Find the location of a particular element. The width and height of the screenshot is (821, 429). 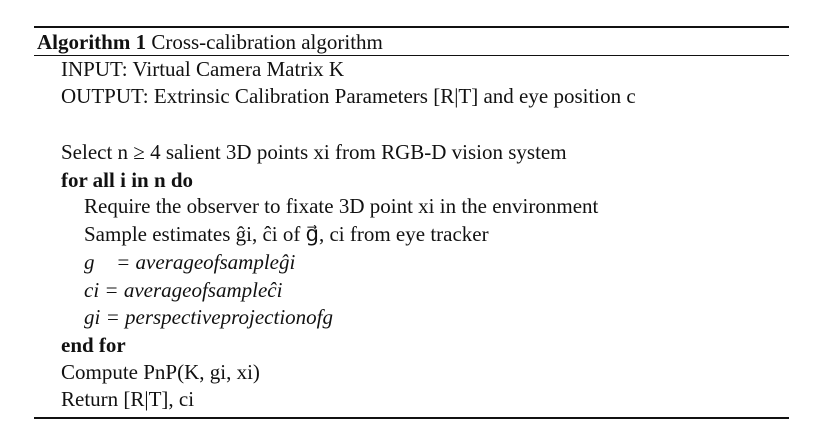

c-average-line: ci = averageofsampleĉi is located at coordinates (183, 290).